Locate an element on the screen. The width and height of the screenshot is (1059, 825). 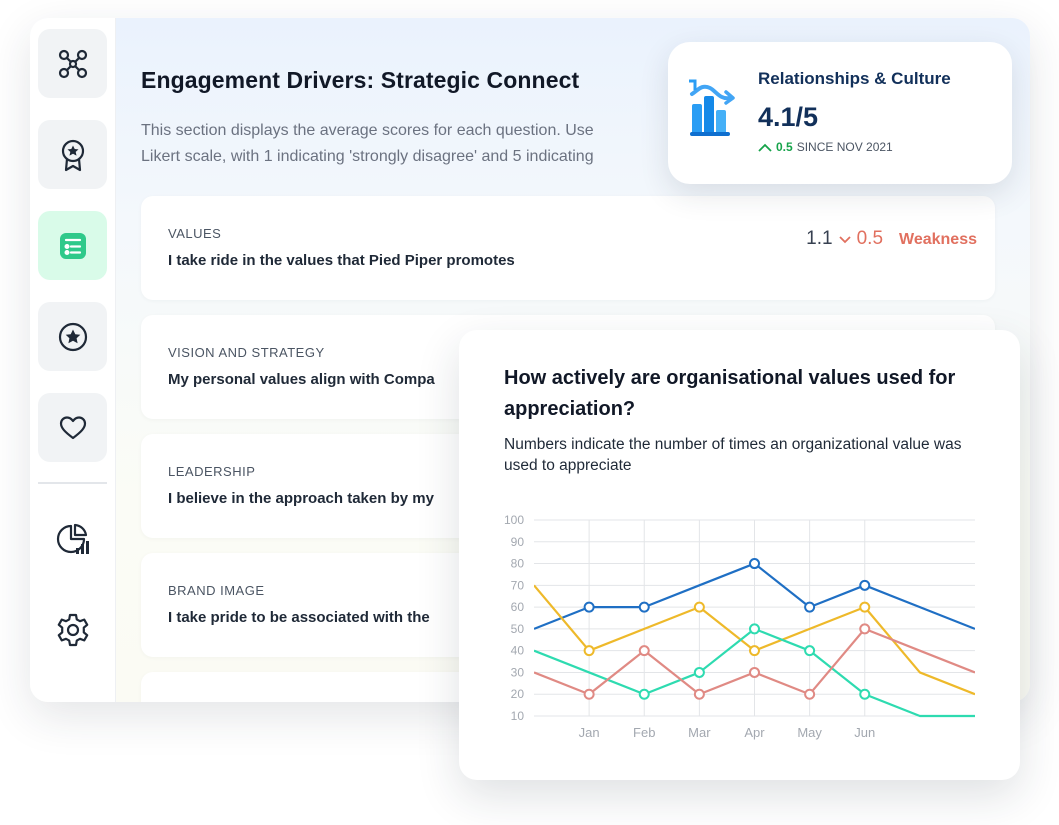
score-change: 0.5 is located at coordinates (870, 238).